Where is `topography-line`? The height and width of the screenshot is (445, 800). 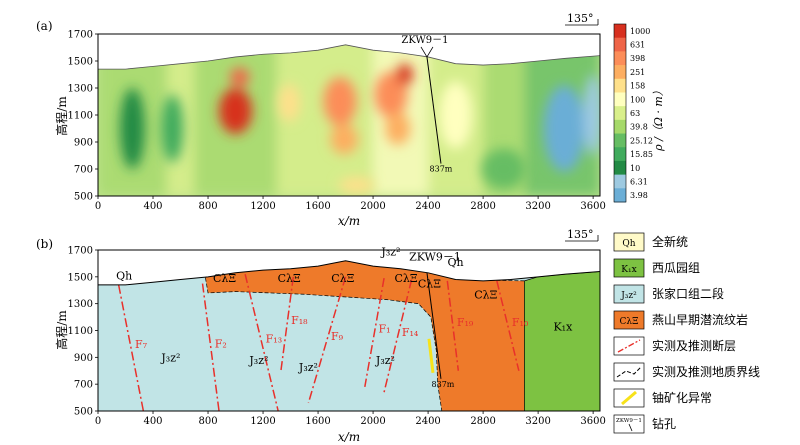 topography-line is located at coordinates (349, 57).